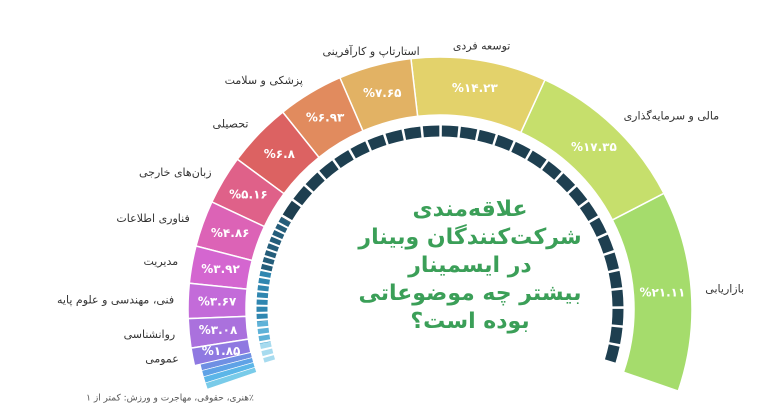  What do you see at coordinates (662, 292) in the screenshot?
I see `value-label: %۲۱.۱۱` at bounding box center [662, 292].